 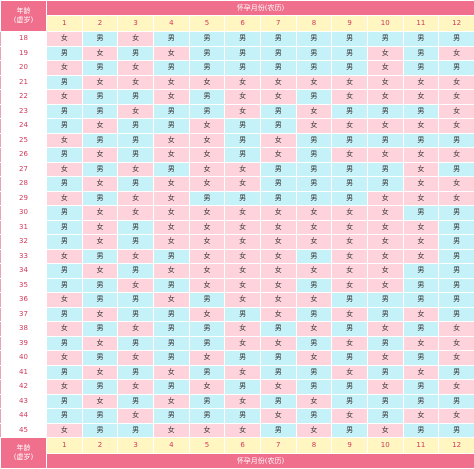 What do you see at coordinates (24, 126) in the screenshot?
I see `age-cell: 24` at bounding box center [24, 126].